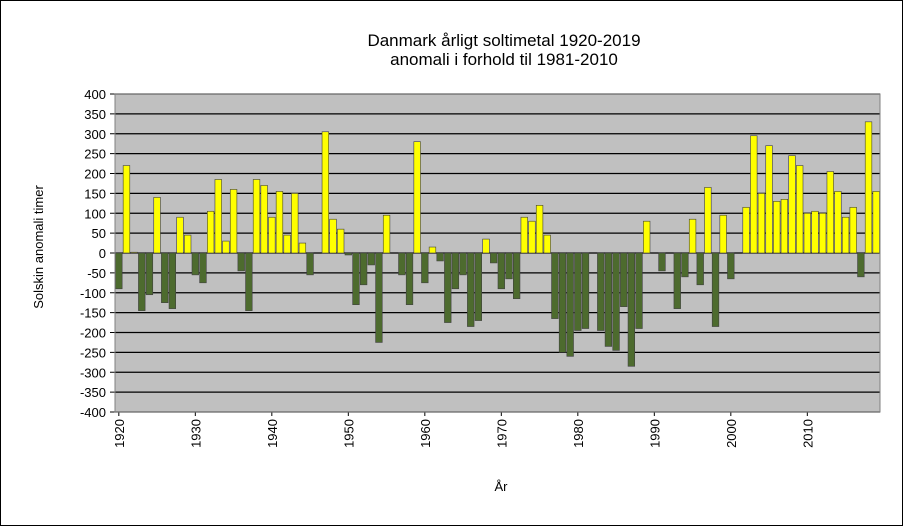 This screenshot has height=527, width=903. Describe the element at coordinates (654, 433) in the screenshot. I see `x-tick-label: 1990` at that location.